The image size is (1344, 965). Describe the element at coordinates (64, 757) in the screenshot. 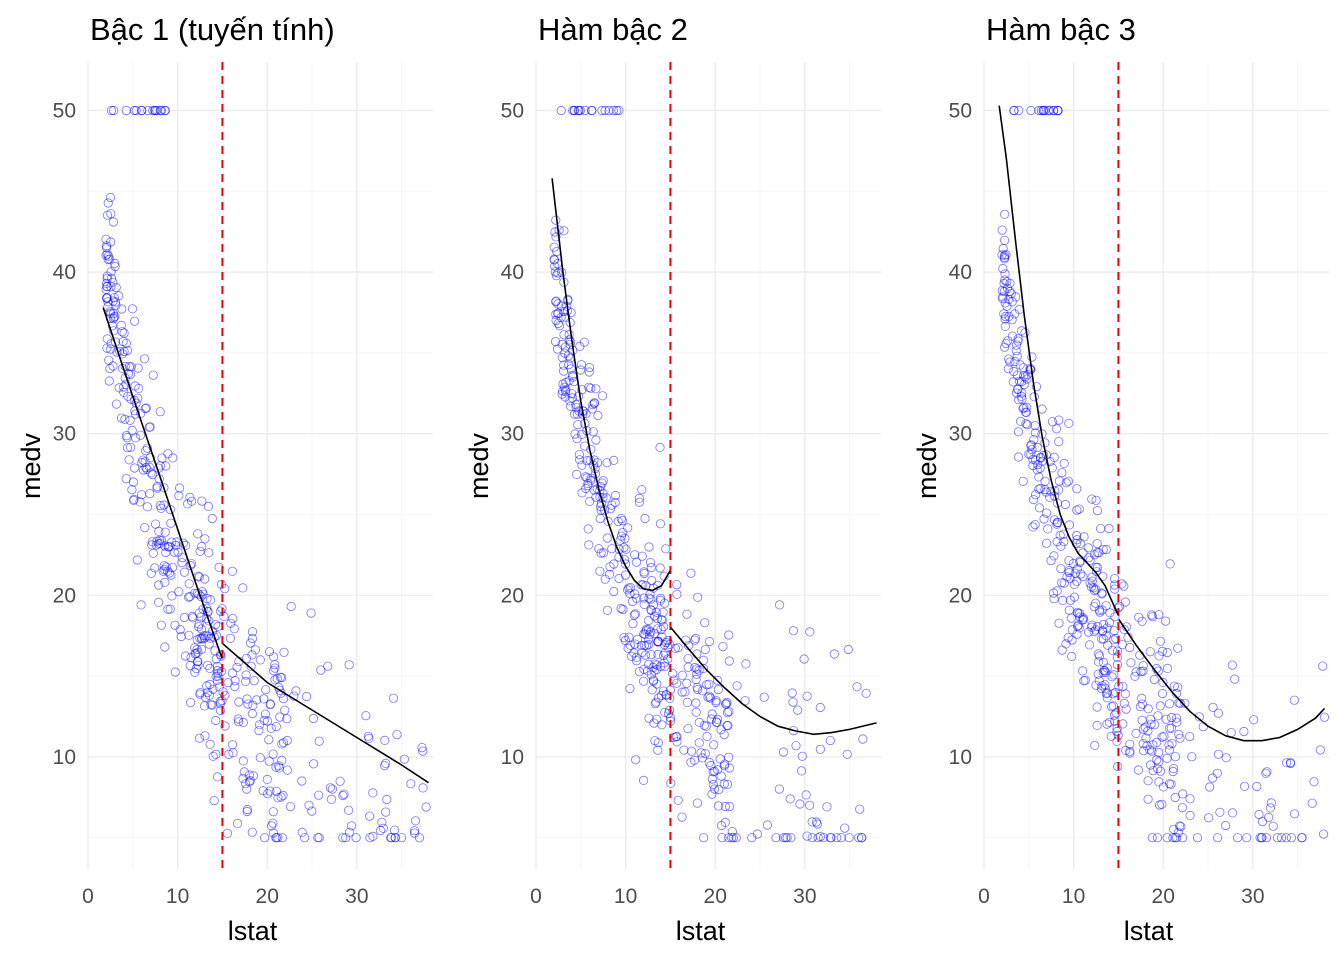

I see `y-tick-label: 10` at that location.